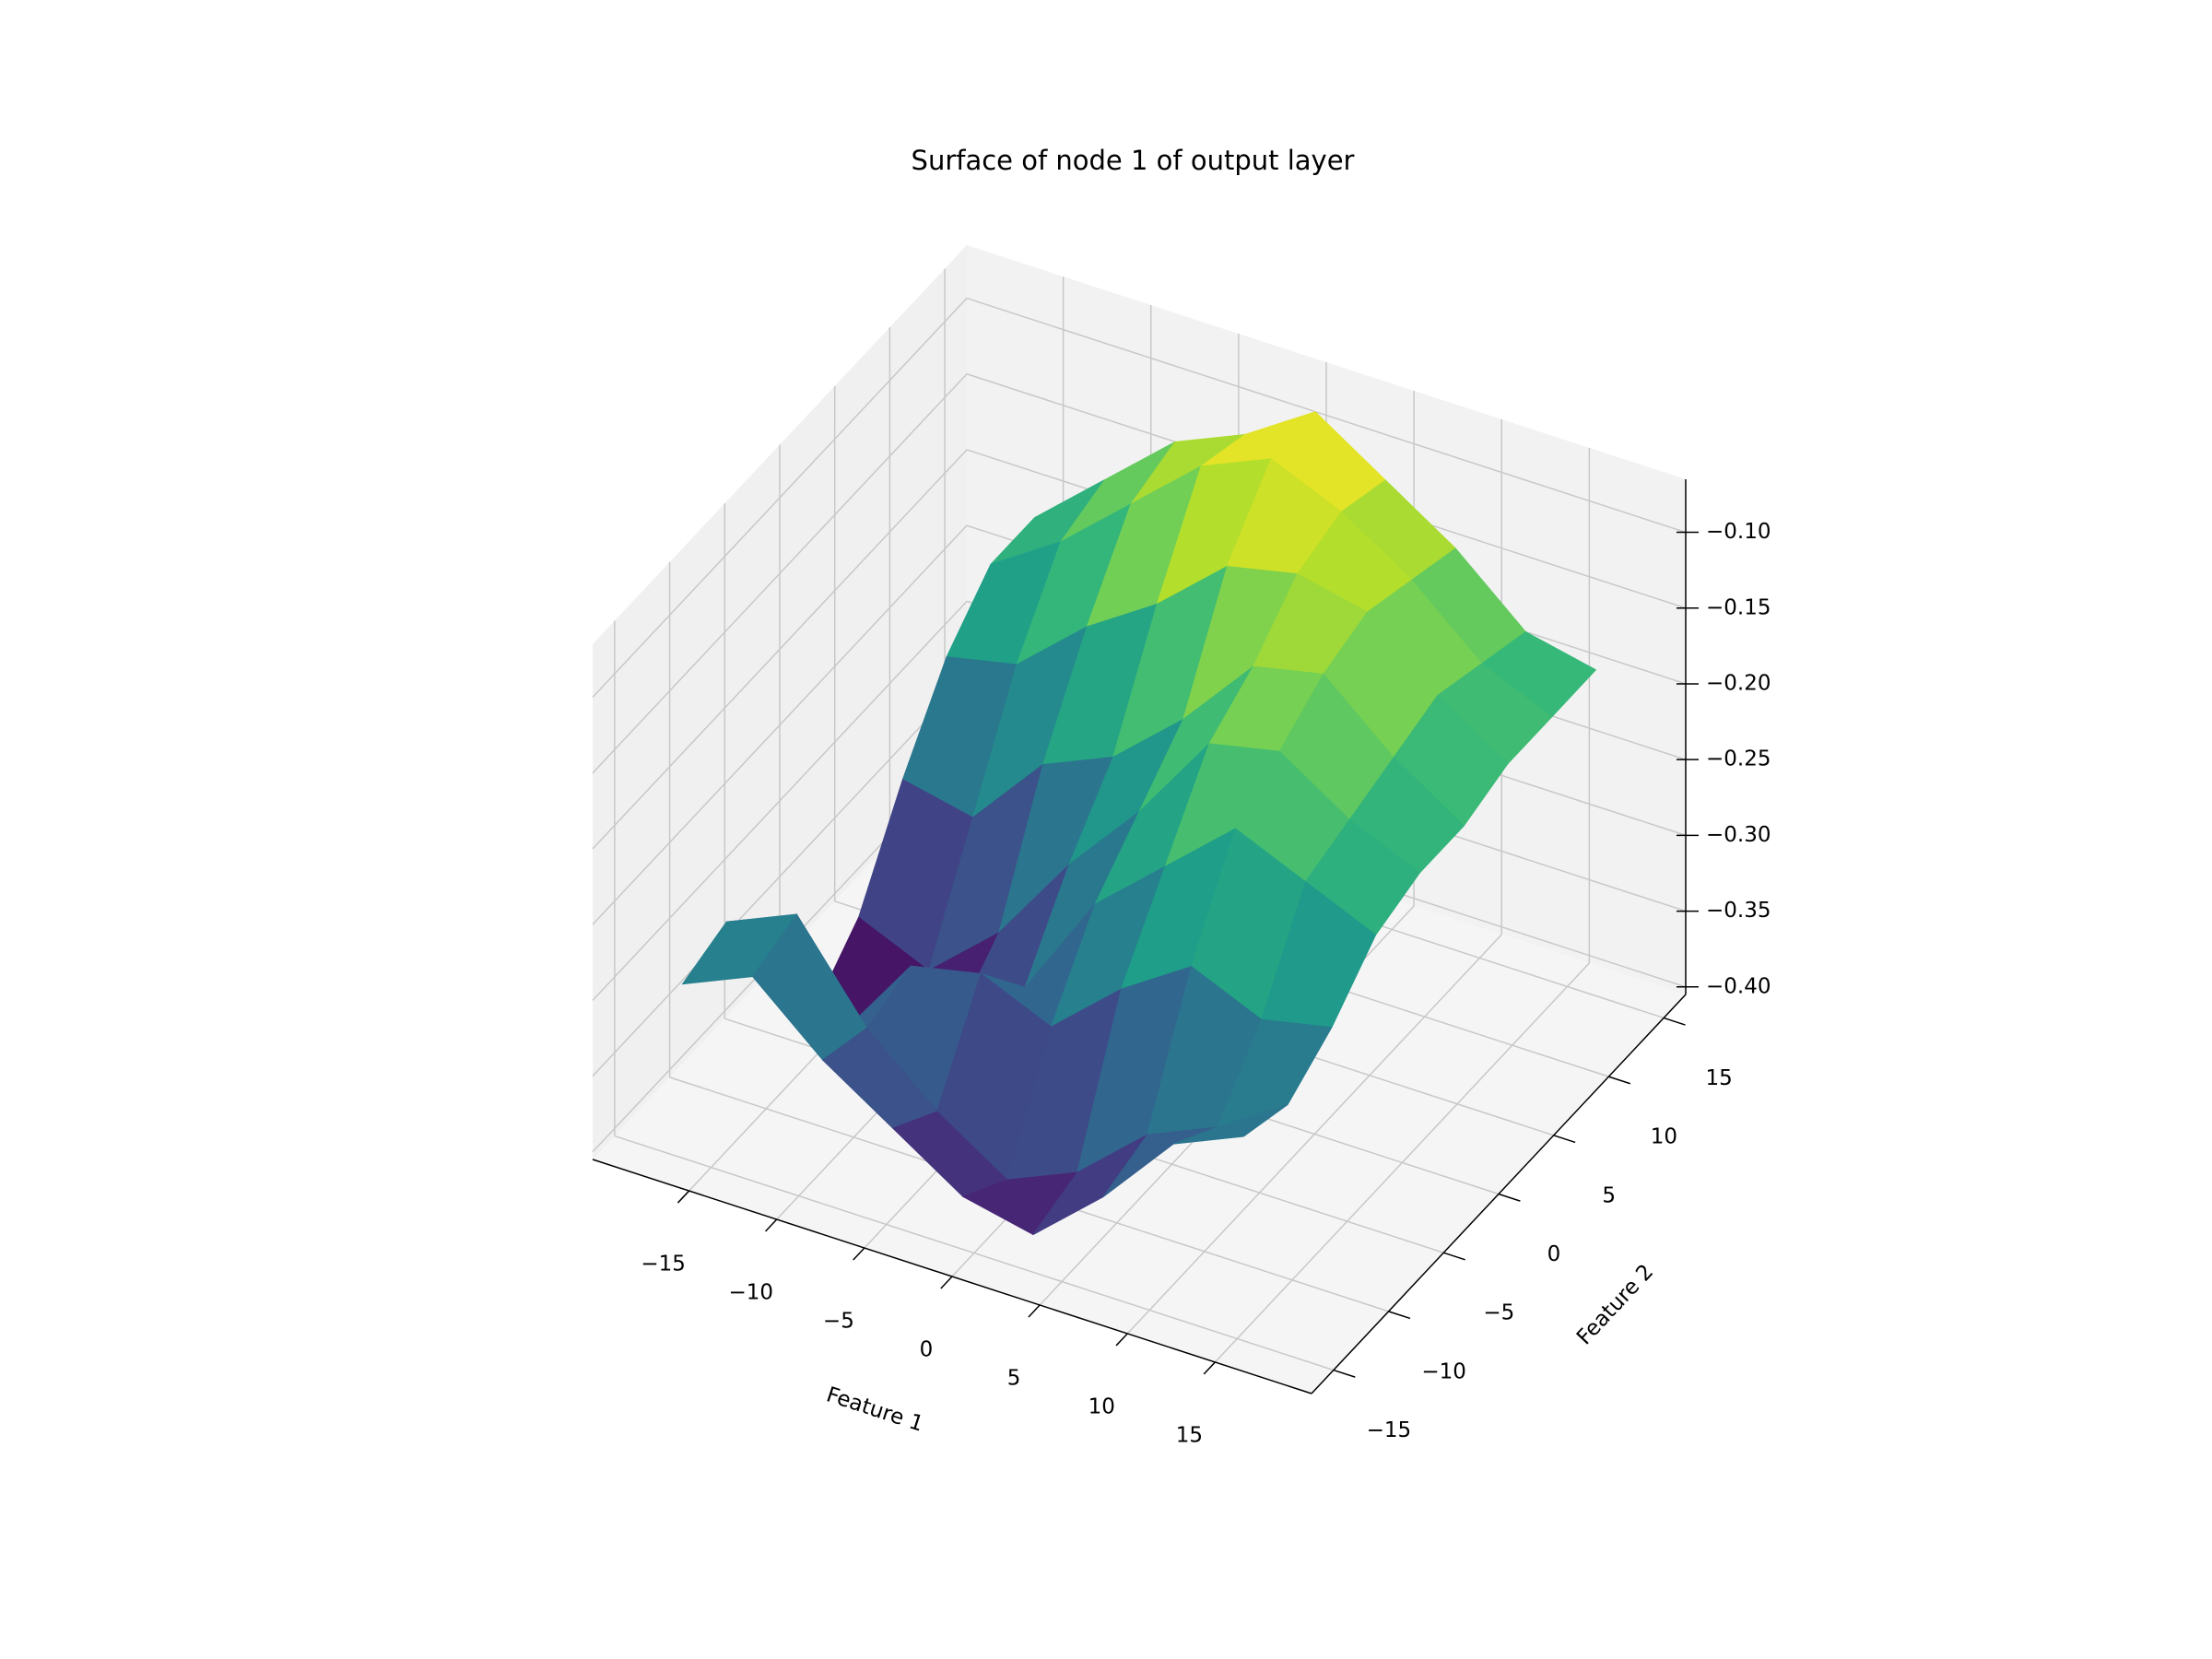  What do you see at coordinates (1101, 1406) in the screenshot?
I see `x-tick-label: 10` at bounding box center [1101, 1406].